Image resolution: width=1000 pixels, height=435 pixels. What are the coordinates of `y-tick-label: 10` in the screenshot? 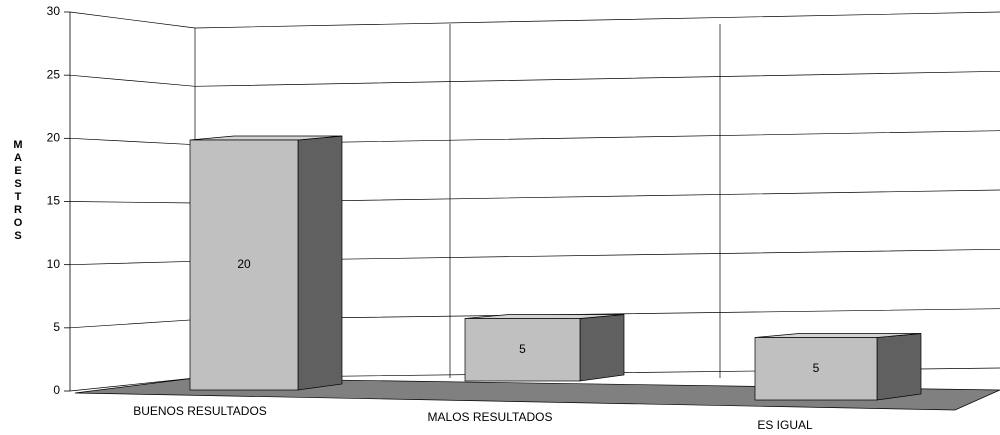 It's located at (54, 264).